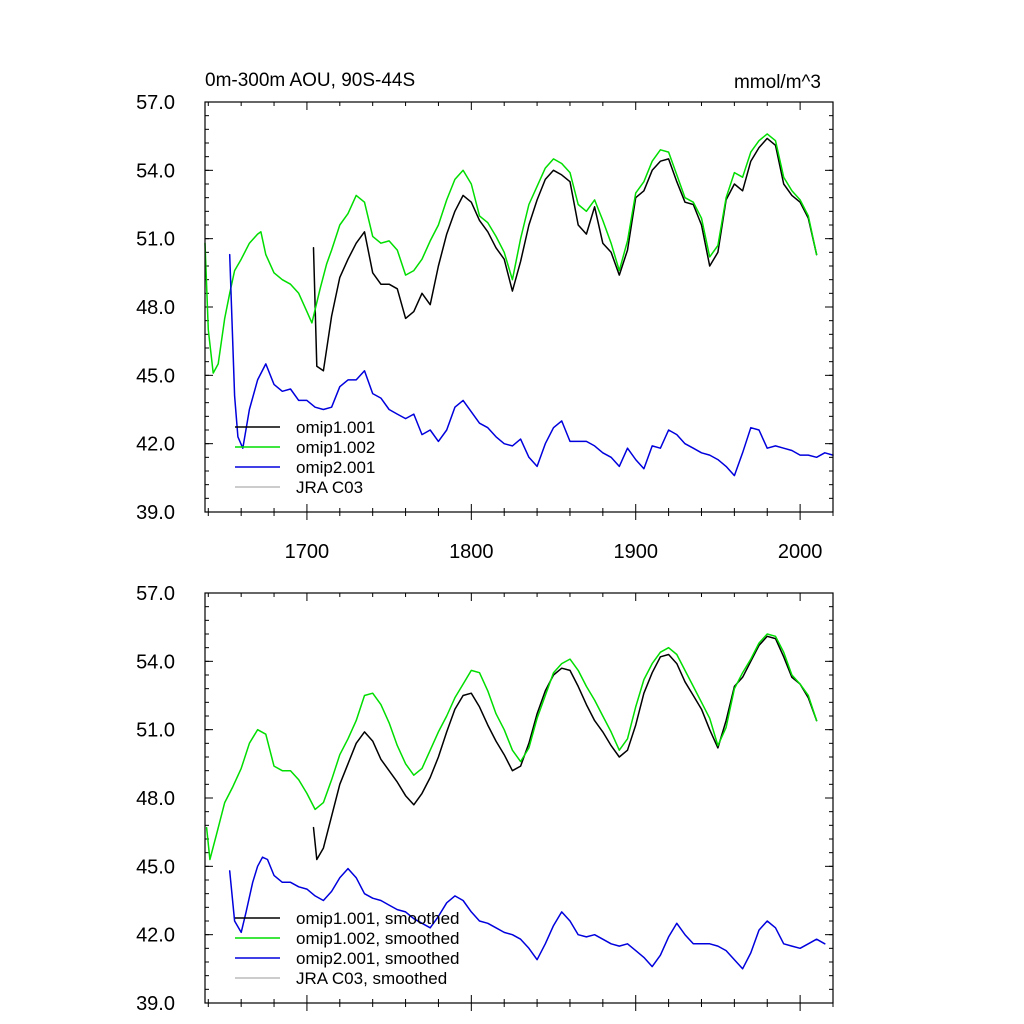 This screenshot has height=1024, width=1024. What do you see at coordinates (335, 427) in the screenshot?
I see `legend-label: omip1.001` at bounding box center [335, 427].